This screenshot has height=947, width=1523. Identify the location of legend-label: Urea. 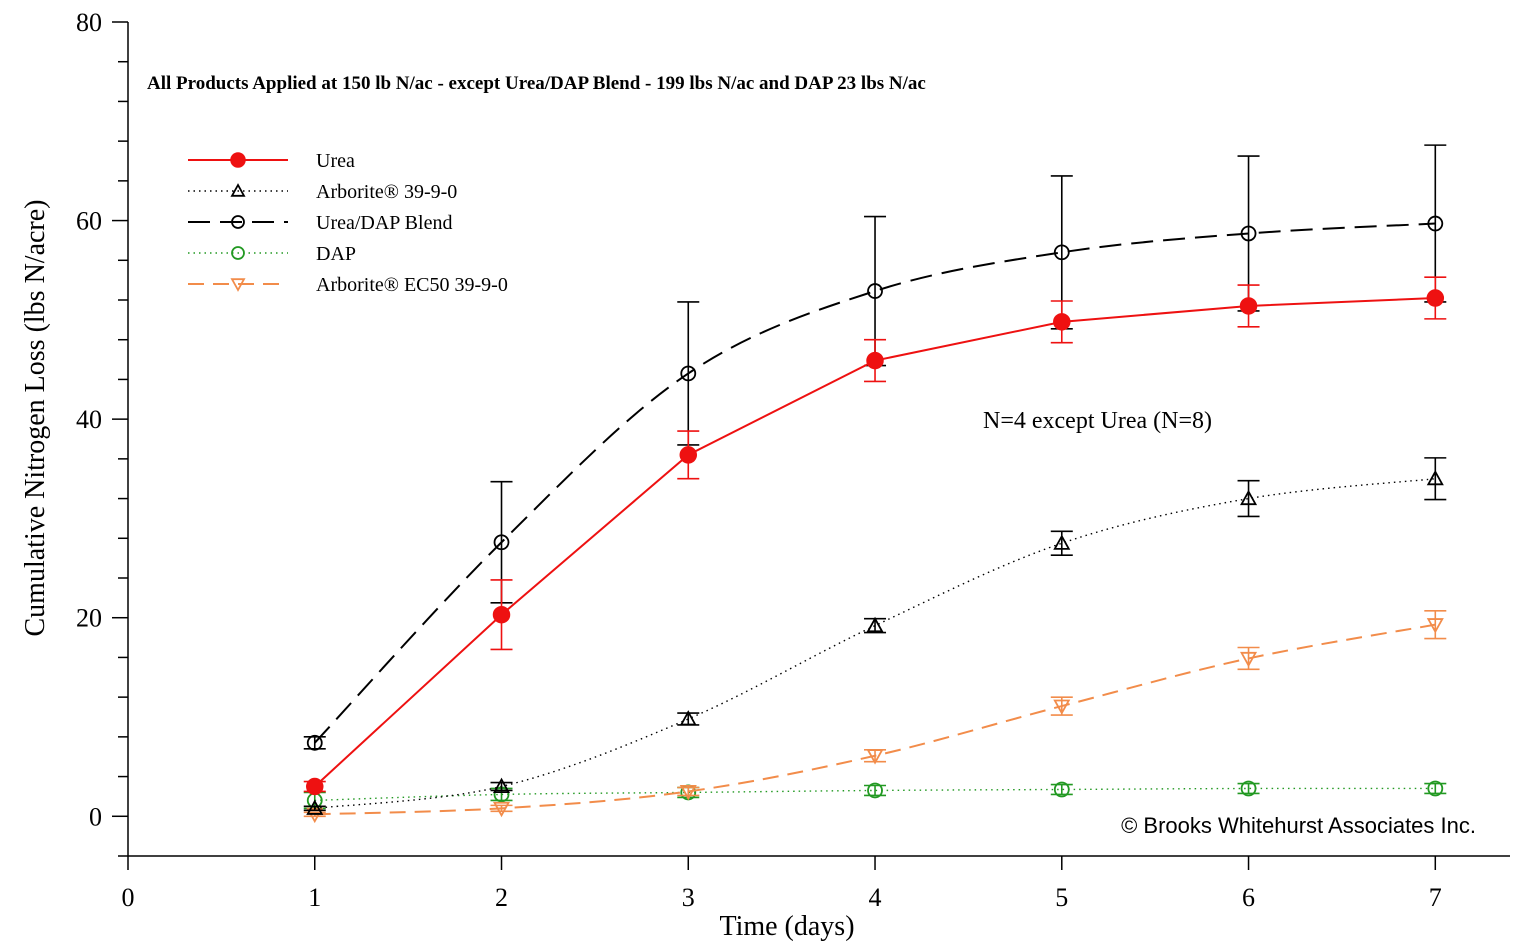
(335, 161).